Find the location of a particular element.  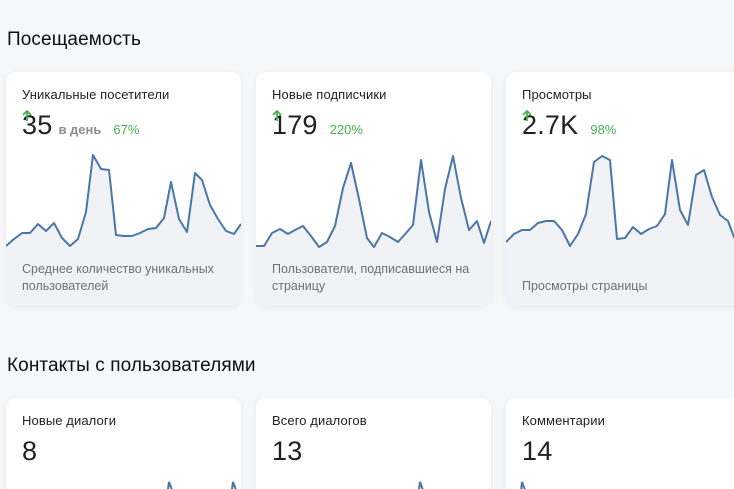

card-comments: Комментарии 14 is located at coordinates (620, 443).